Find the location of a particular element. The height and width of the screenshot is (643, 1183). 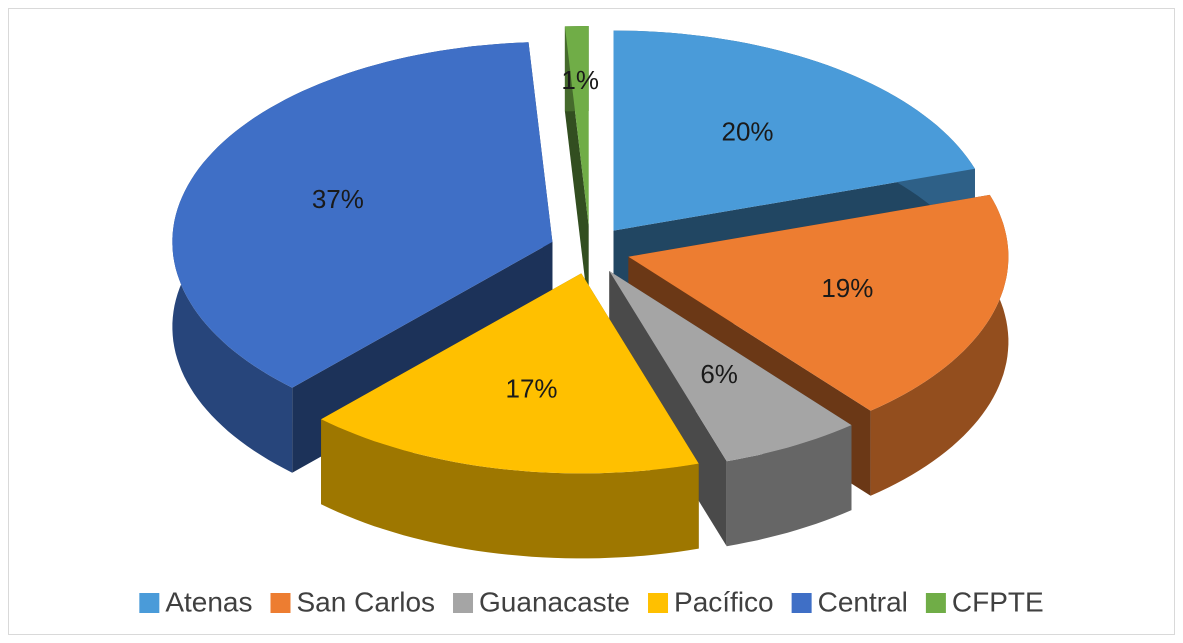

data-label: 19% is located at coordinates (847, 288).